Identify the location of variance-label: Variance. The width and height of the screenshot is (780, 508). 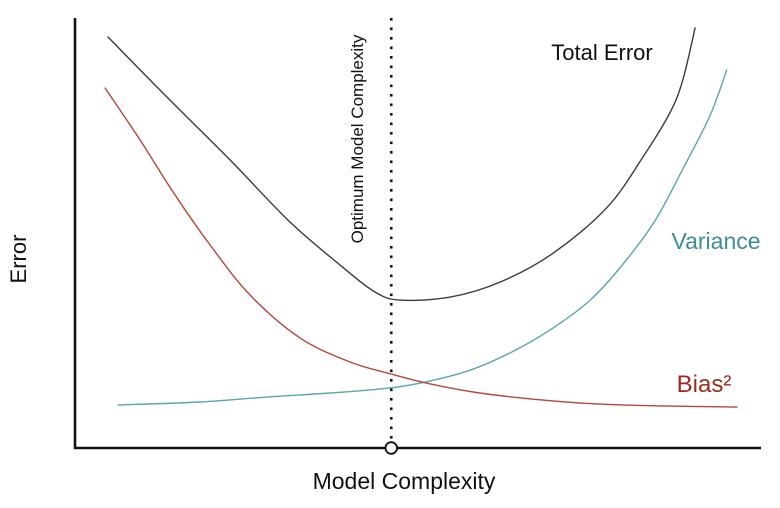
(715, 241).